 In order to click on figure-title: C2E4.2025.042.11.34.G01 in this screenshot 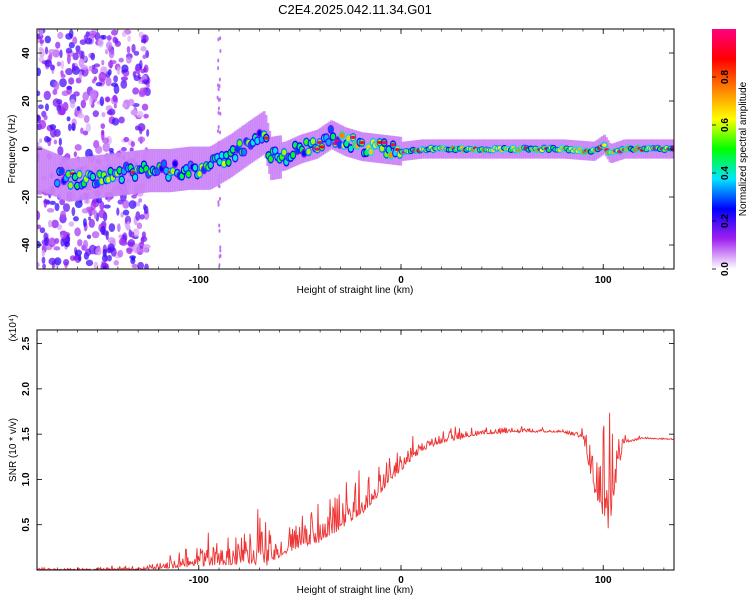, I will do `click(355, 9)`.